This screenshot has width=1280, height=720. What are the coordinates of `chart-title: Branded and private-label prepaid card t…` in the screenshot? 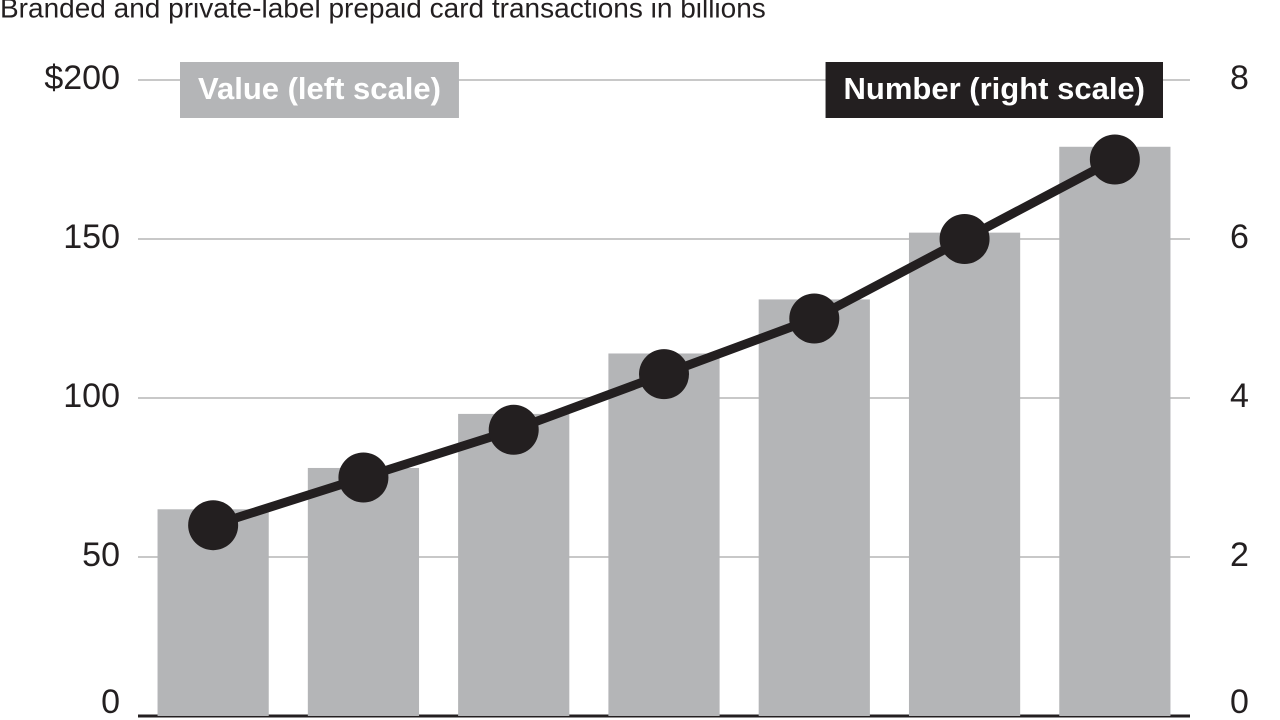 It's located at (383, 11).